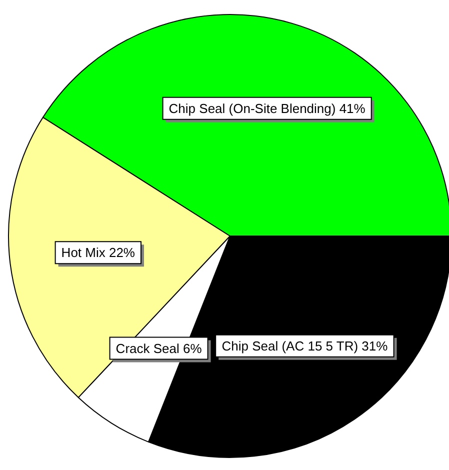 The image size is (449, 470). Describe the element at coordinates (98, 252) in the screenshot. I see `slice-label: Hot Mix 22%` at that location.